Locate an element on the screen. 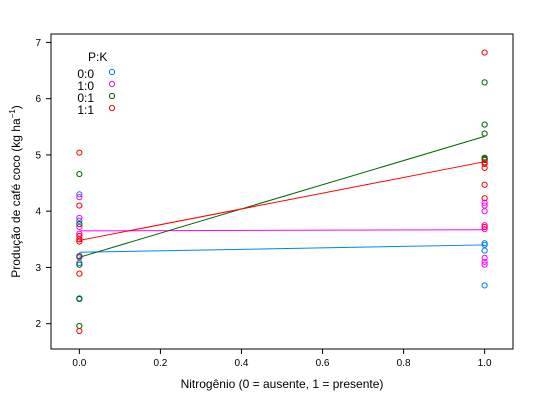 The image size is (540, 400). legend: P:K 0:01:00:11:1 is located at coordinates (96, 83).